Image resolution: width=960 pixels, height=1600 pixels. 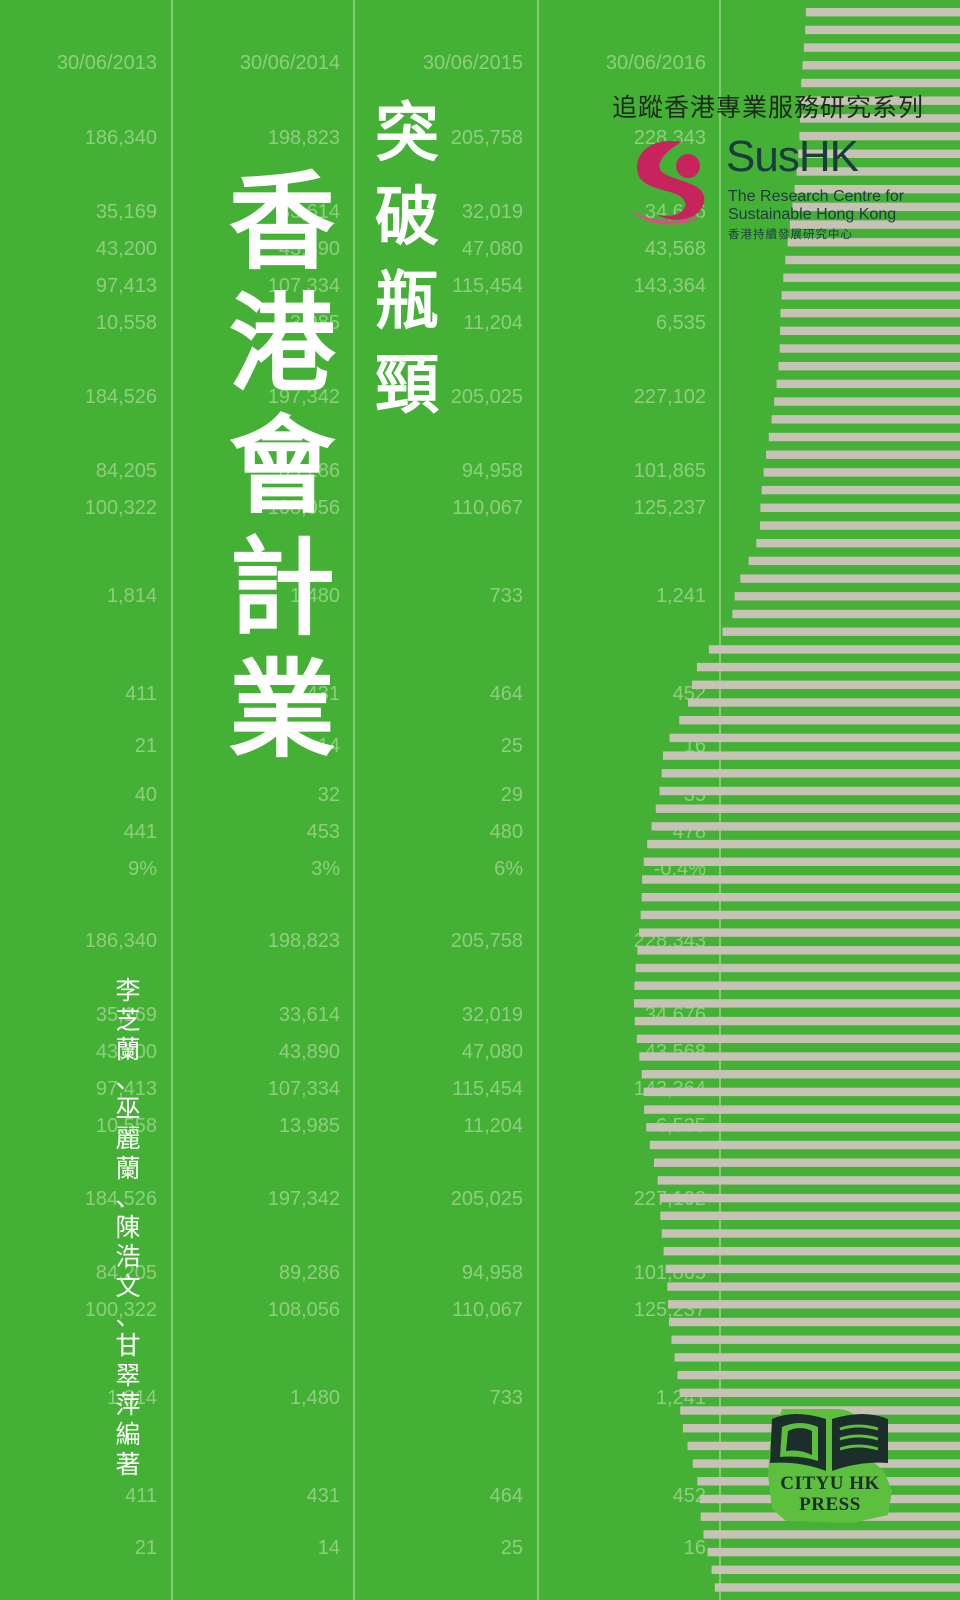 I want to click on table-cell: 205,025, so click(x=486, y=1199).